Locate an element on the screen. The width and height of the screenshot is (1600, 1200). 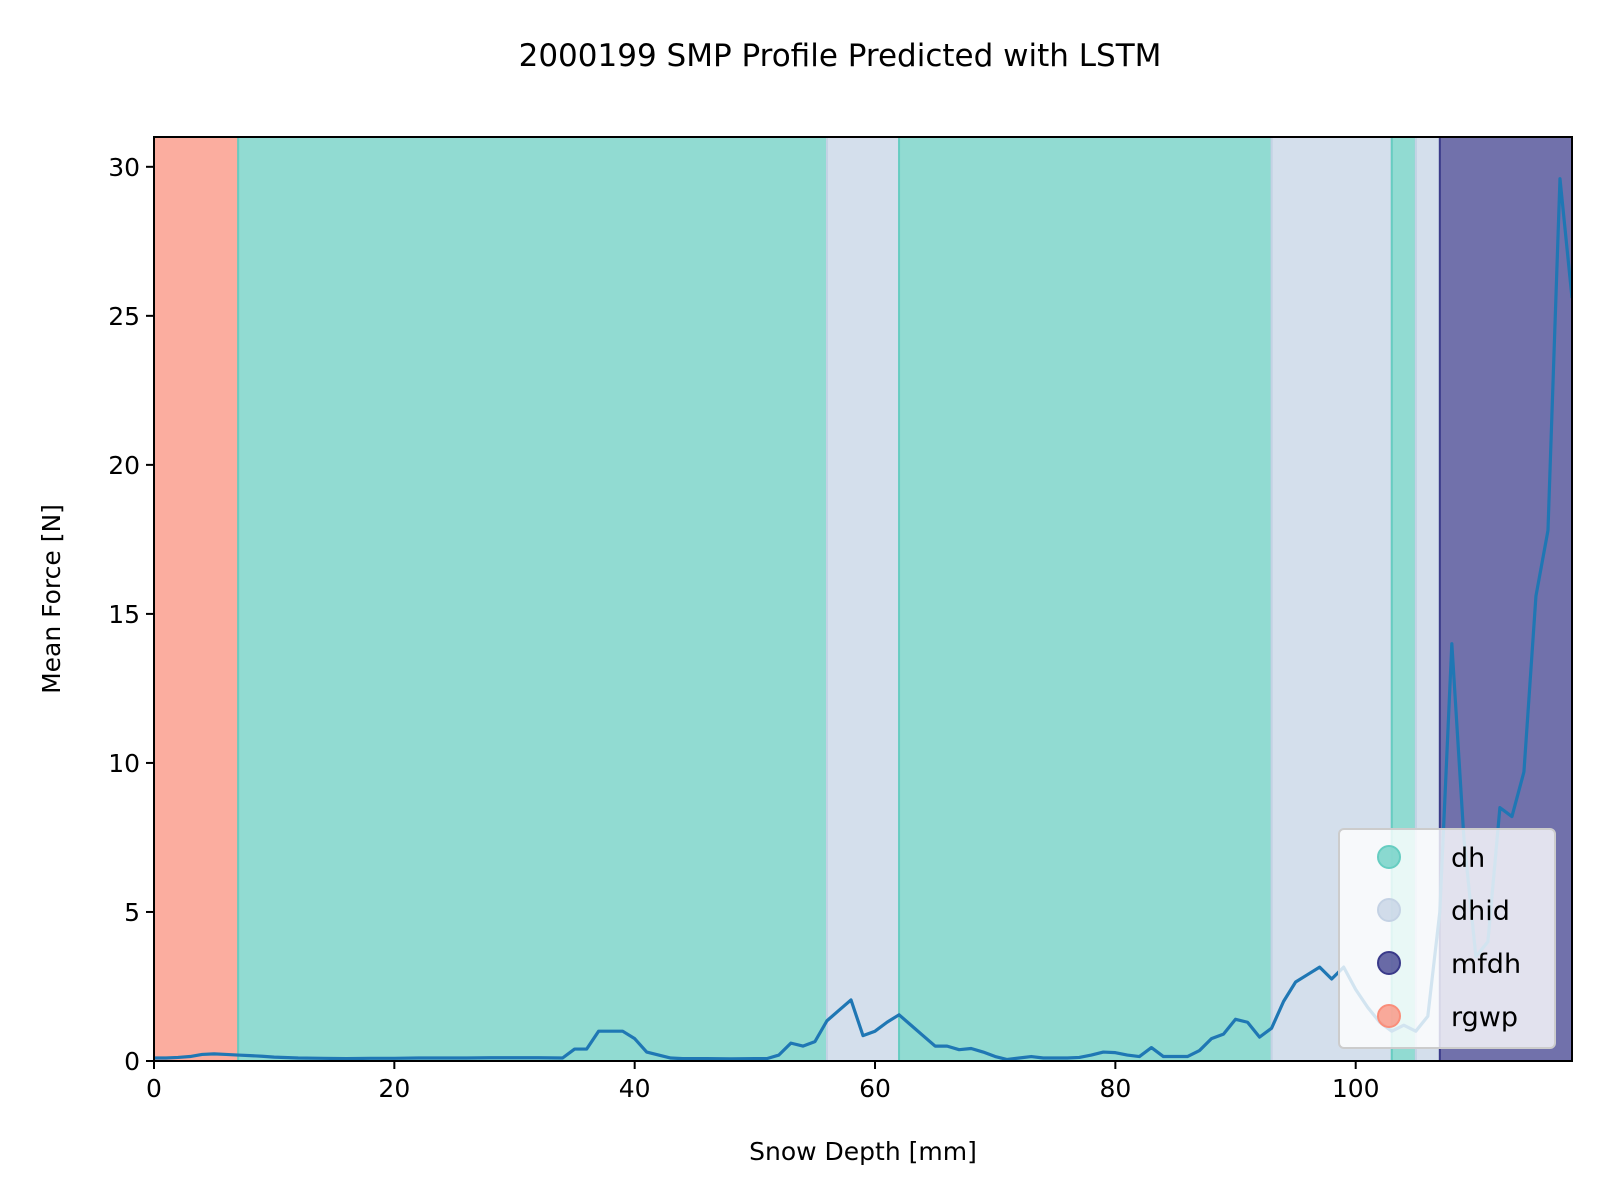
x-tick-label: 20 is located at coordinates (394, 1088).